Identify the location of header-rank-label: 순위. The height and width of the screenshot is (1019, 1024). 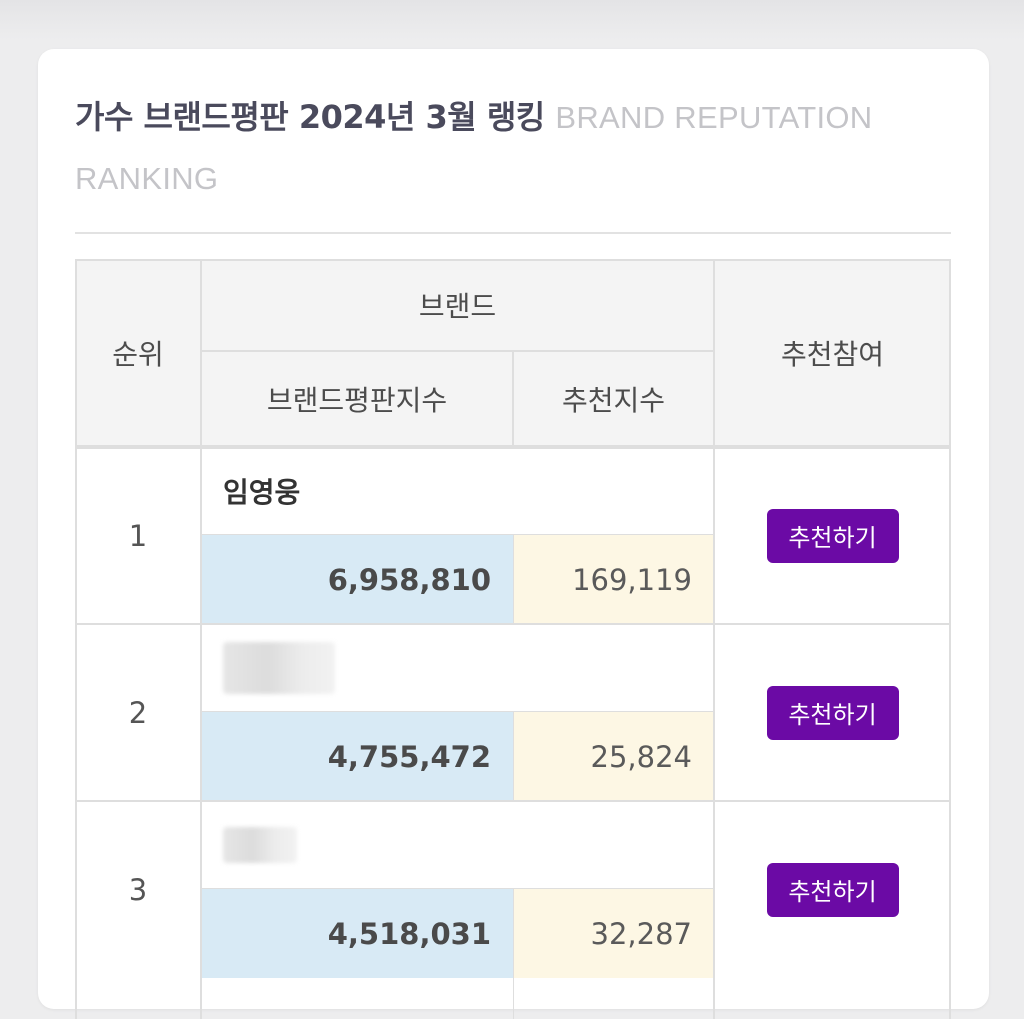
(138, 354).